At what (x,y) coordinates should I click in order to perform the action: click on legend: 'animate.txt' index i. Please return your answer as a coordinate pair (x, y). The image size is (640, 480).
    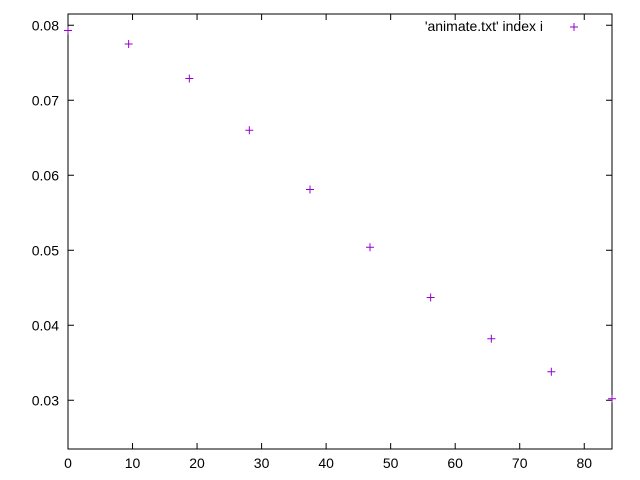
    Looking at the image, I should click on (501, 26).